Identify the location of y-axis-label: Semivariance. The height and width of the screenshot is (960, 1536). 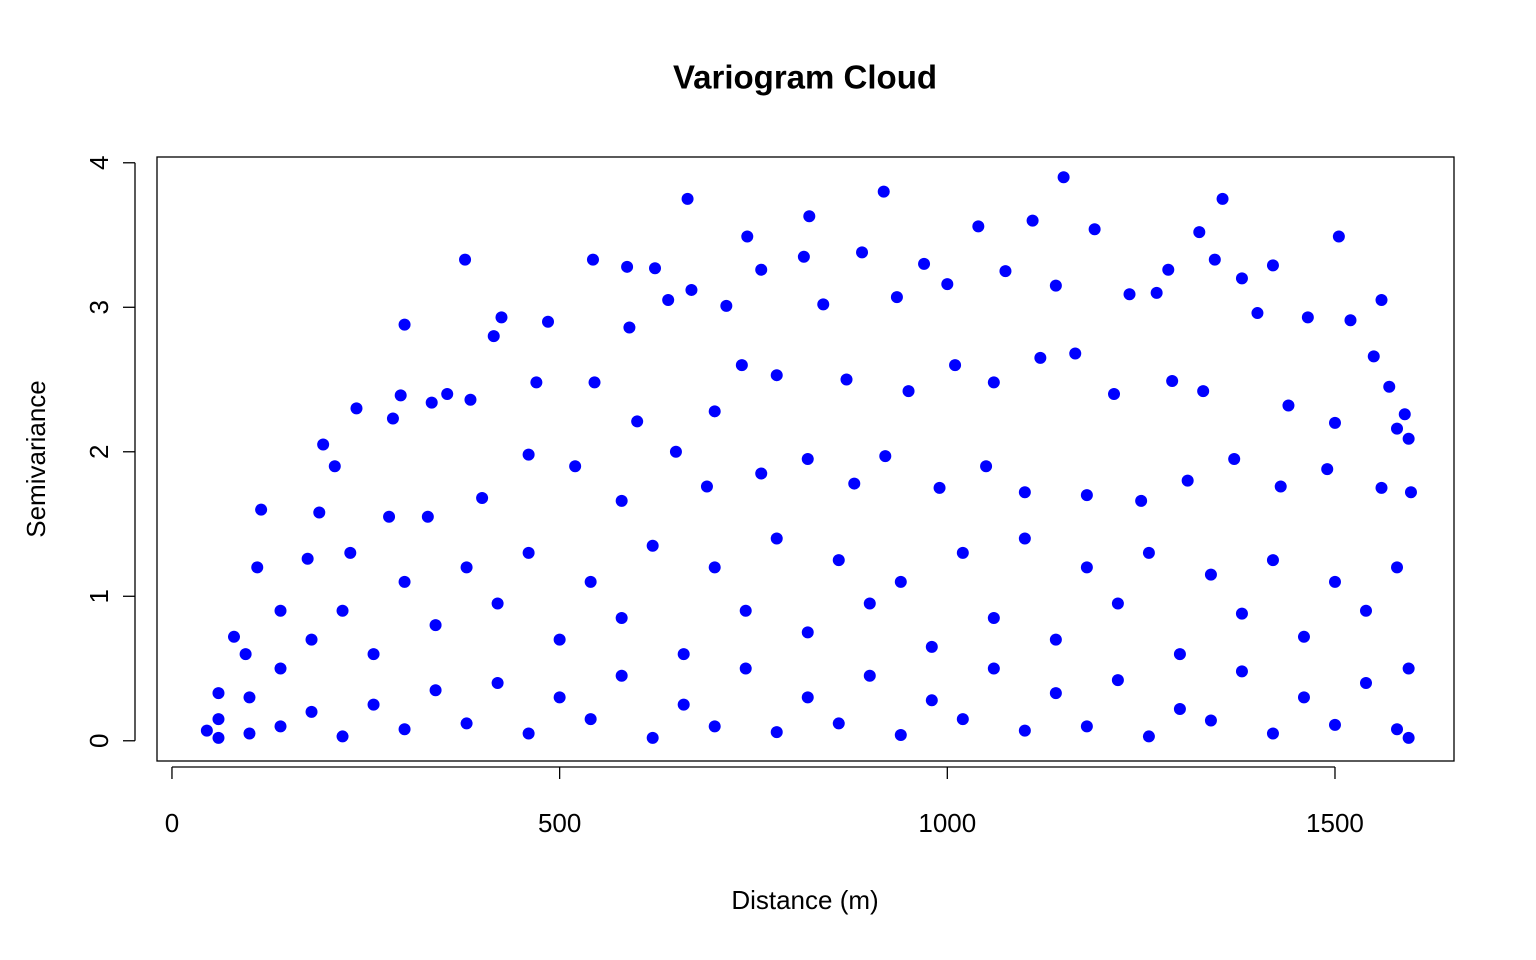
(36, 459).